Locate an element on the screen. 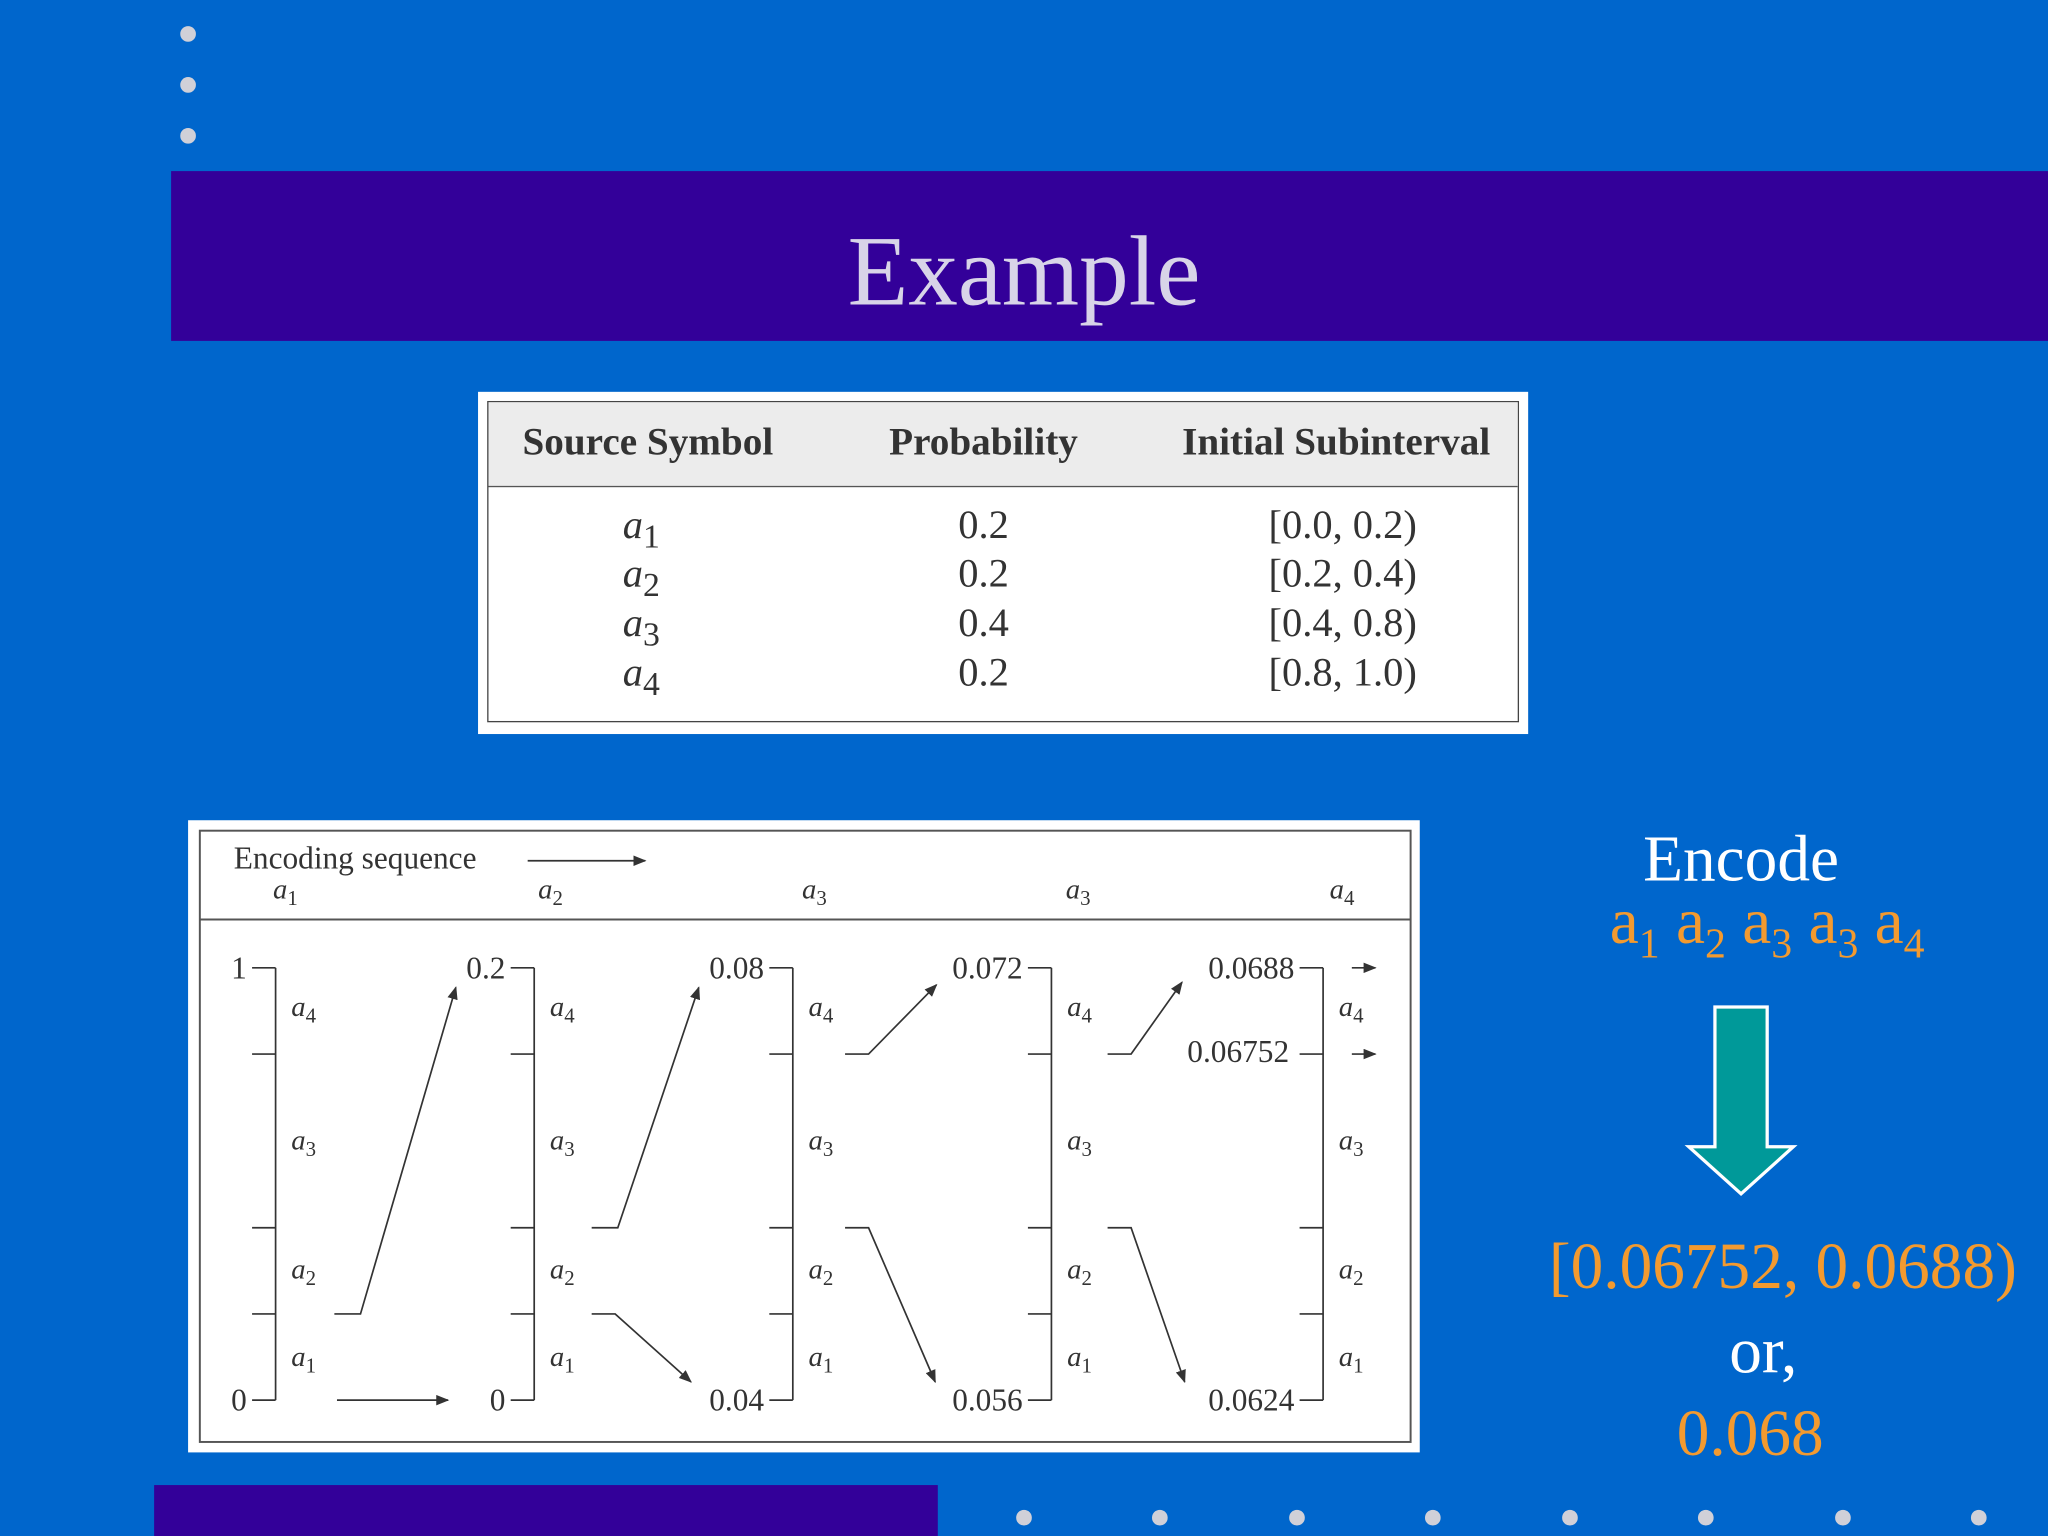 The height and width of the screenshot is (1536, 2048). encode-label: Encode is located at coordinates (1741, 858).